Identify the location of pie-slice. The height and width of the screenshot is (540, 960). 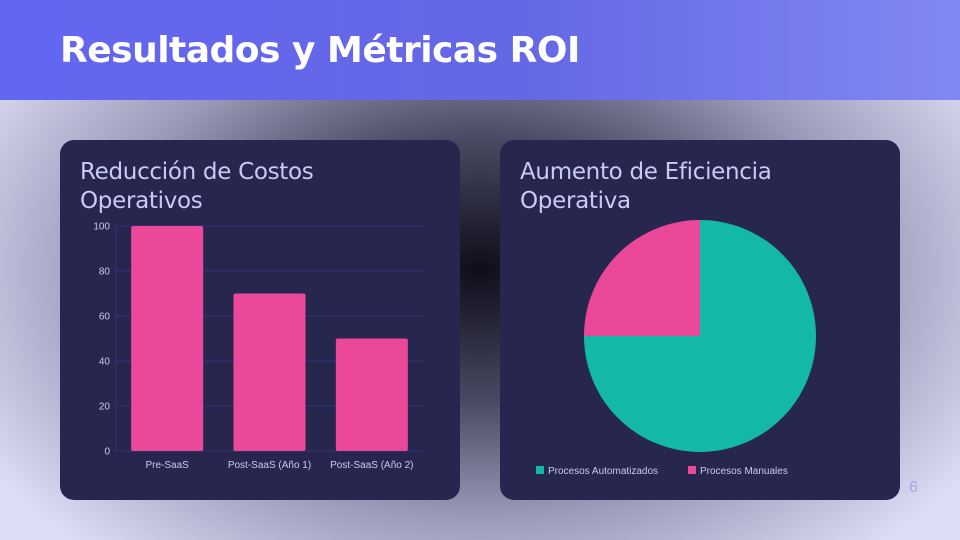
(642, 278).